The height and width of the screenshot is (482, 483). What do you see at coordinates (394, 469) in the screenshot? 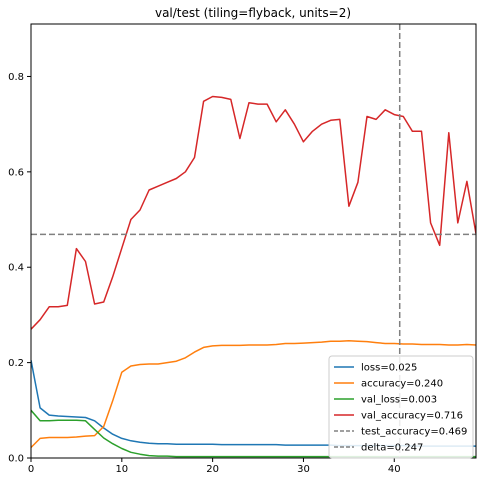
I see `x-tick-label: 40` at bounding box center [394, 469].